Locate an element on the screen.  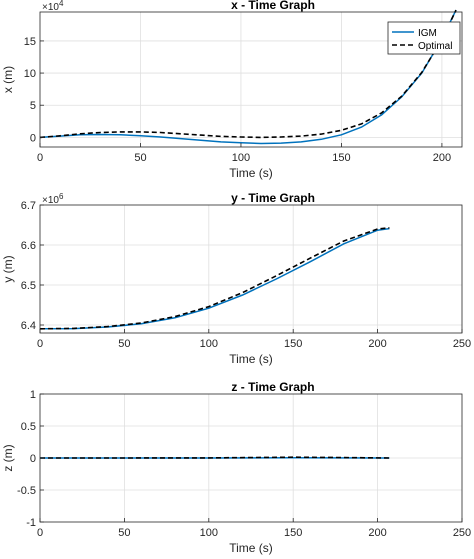
series-line-igm is located at coordinates (214, 278).